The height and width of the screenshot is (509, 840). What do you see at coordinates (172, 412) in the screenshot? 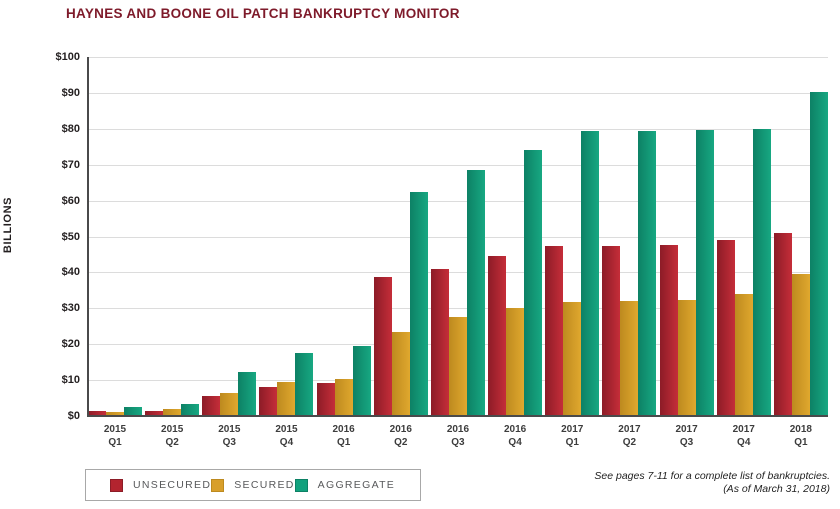
I see `bar-secured-2015-Q2` at bounding box center [172, 412].